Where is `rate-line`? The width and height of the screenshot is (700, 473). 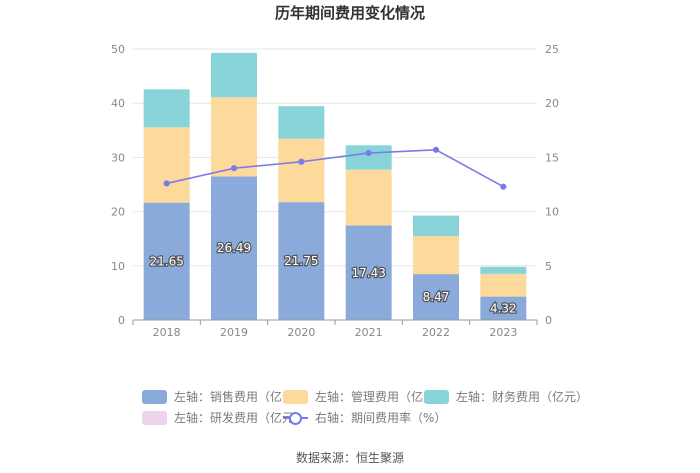 rate-line is located at coordinates (335, 168).